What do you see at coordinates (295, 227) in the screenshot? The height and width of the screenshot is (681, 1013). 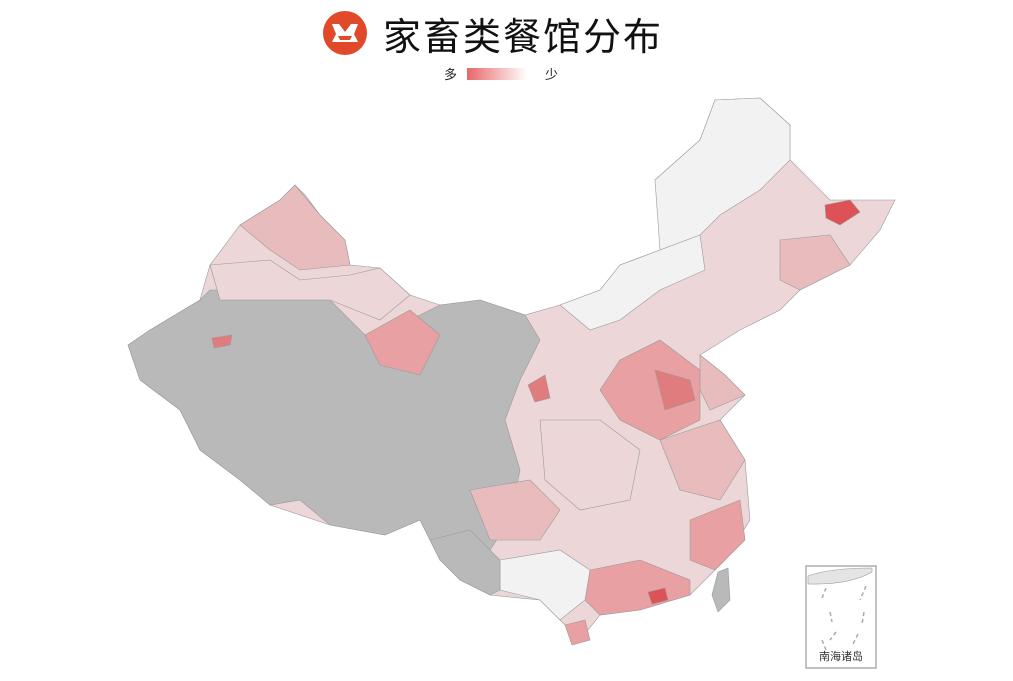 I see `region-xinjiang-north` at bounding box center [295, 227].